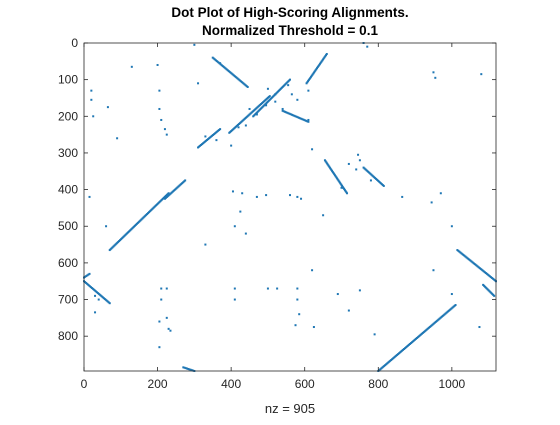 This screenshot has height=425, width=560. What do you see at coordinates (158, 384) in the screenshot?
I see `x-tick-label: 200` at bounding box center [158, 384].